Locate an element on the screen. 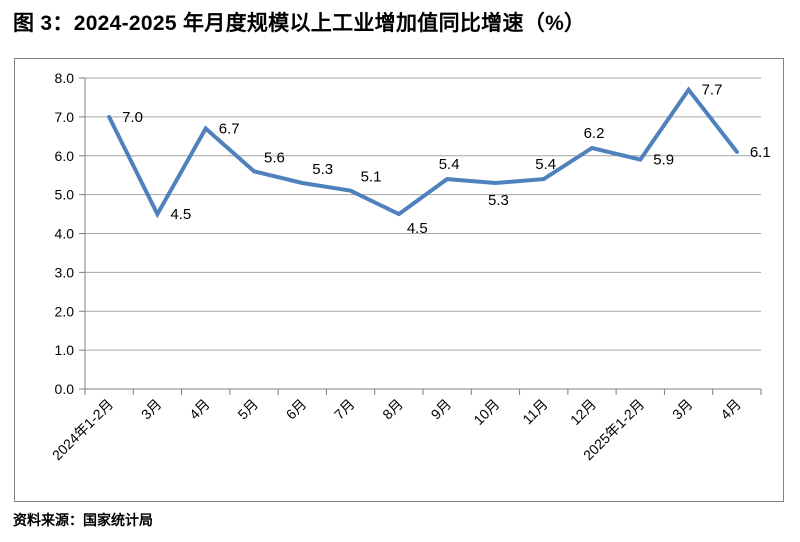 This screenshot has height=542, width=800. y-axis-label: 5.0 is located at coordinates (65, 195).